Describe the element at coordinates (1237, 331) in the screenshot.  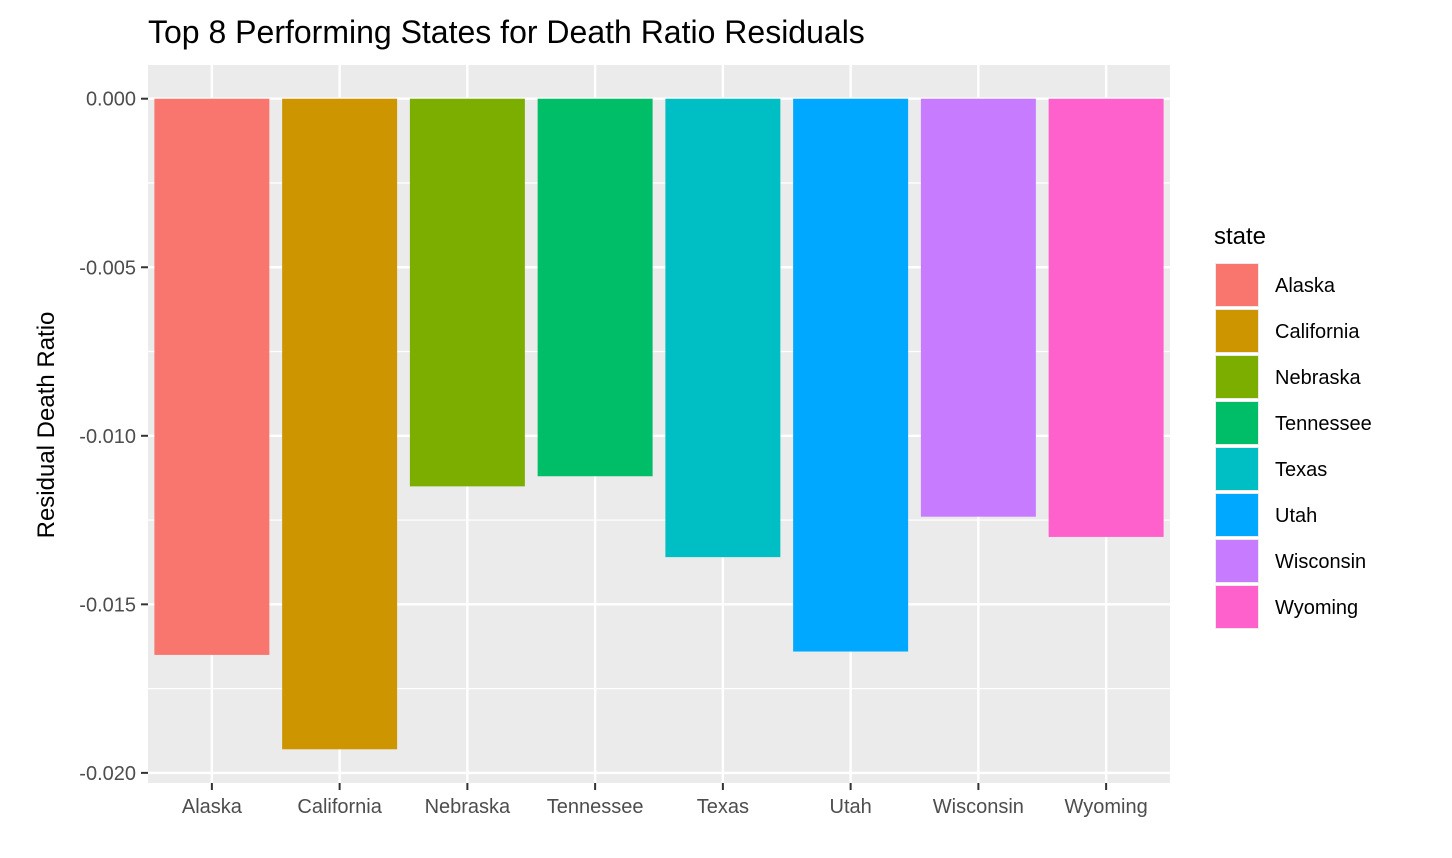
I see `legend-swatch-california` at that location.